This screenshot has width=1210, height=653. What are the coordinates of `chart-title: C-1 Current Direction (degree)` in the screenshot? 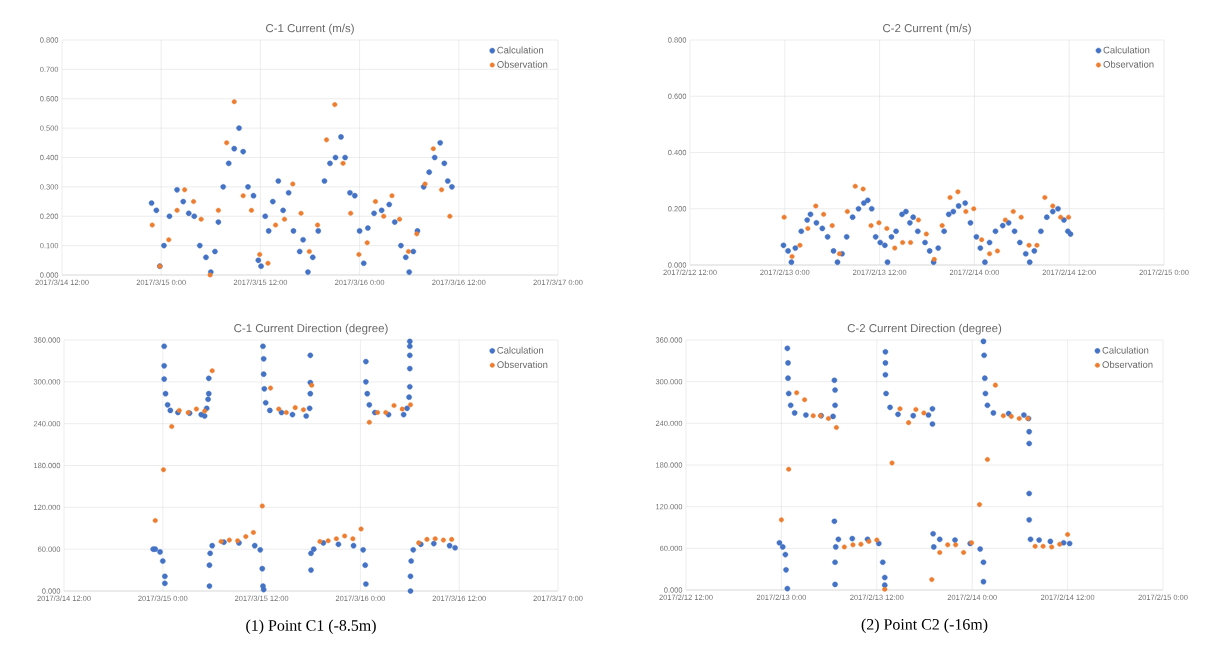 It's located at (311, 329).